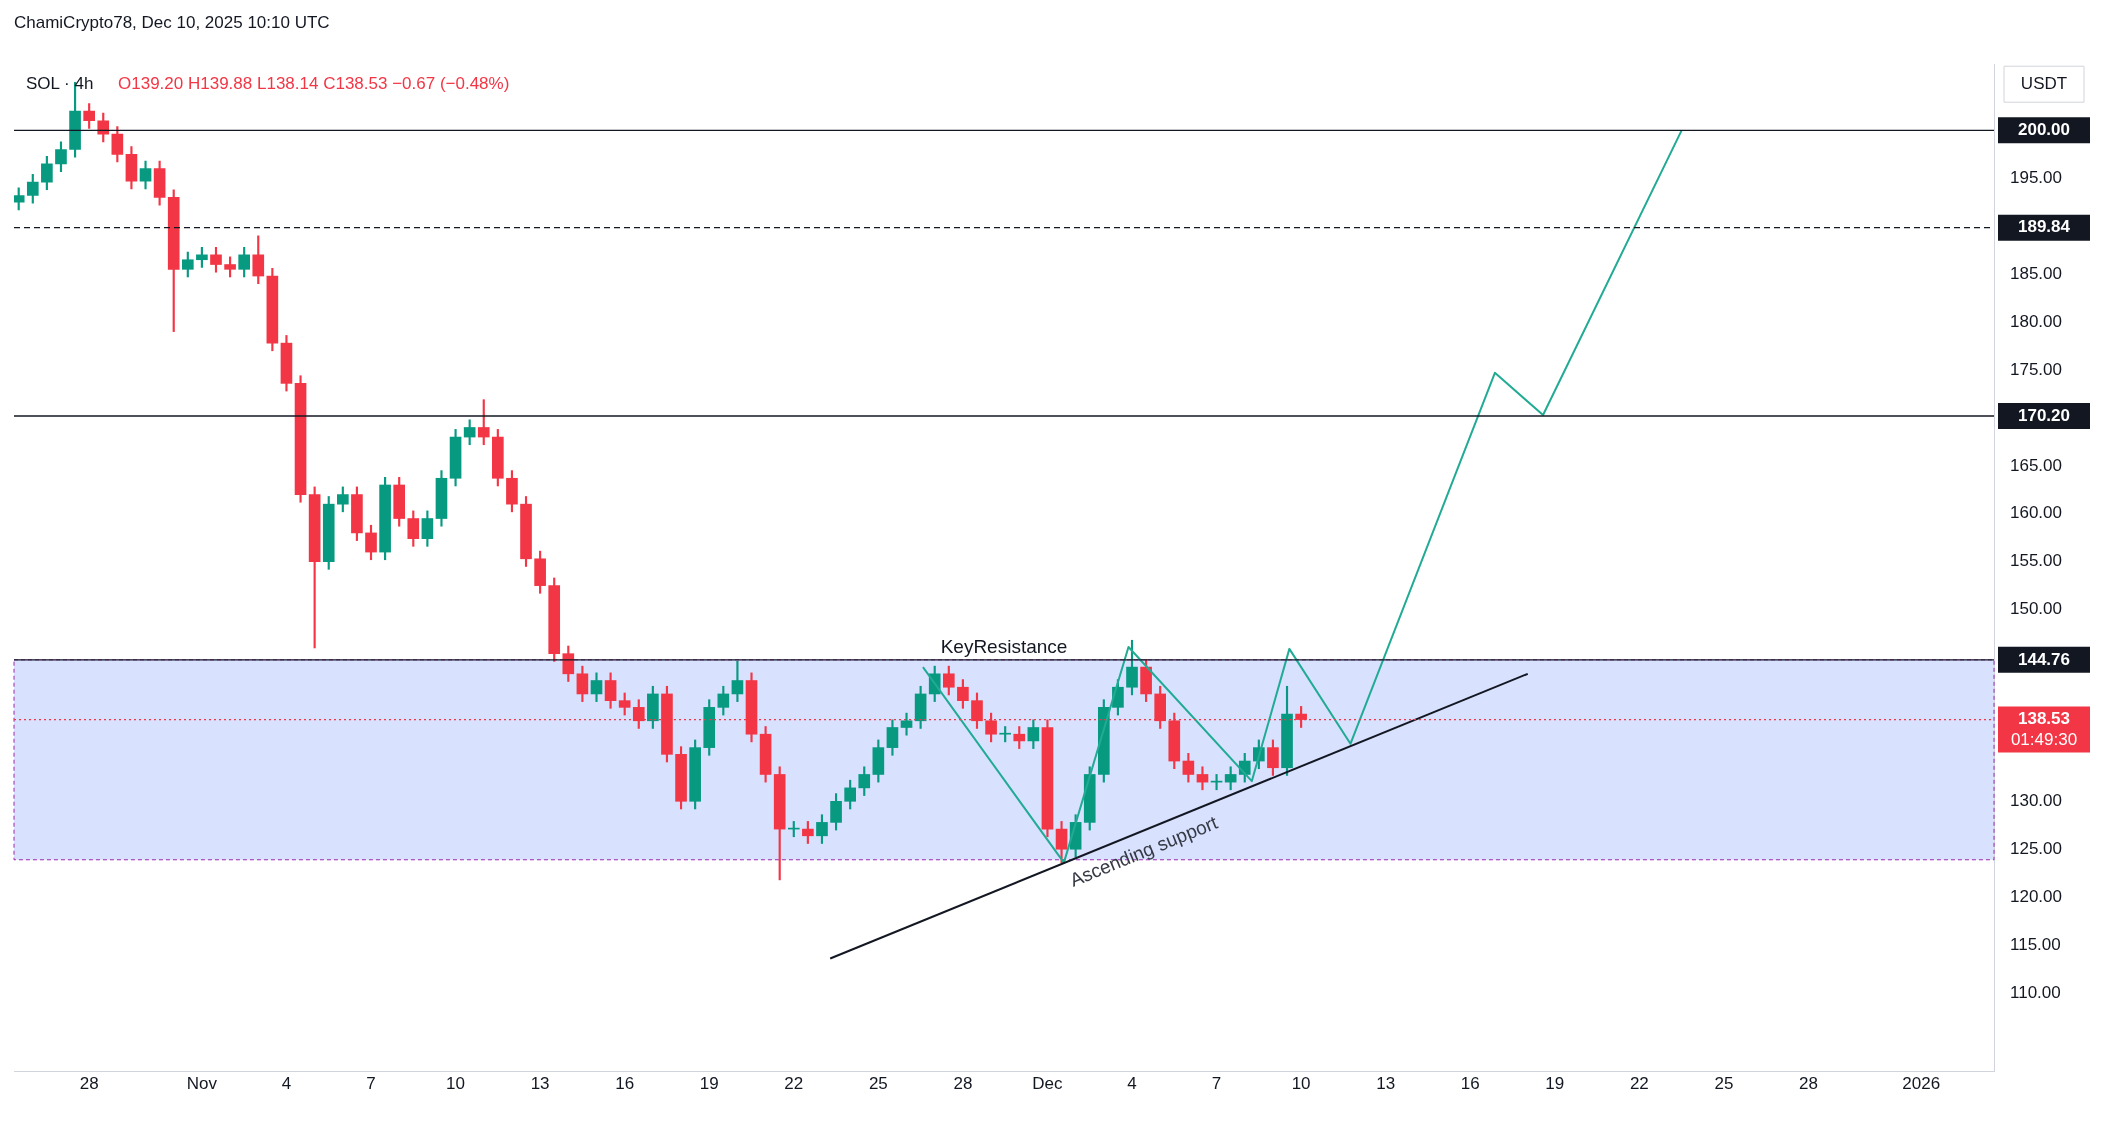  Describe the element at coordinates (2036, 609) in the screenshot. I see `y-tick-label: 150.00` at that location.